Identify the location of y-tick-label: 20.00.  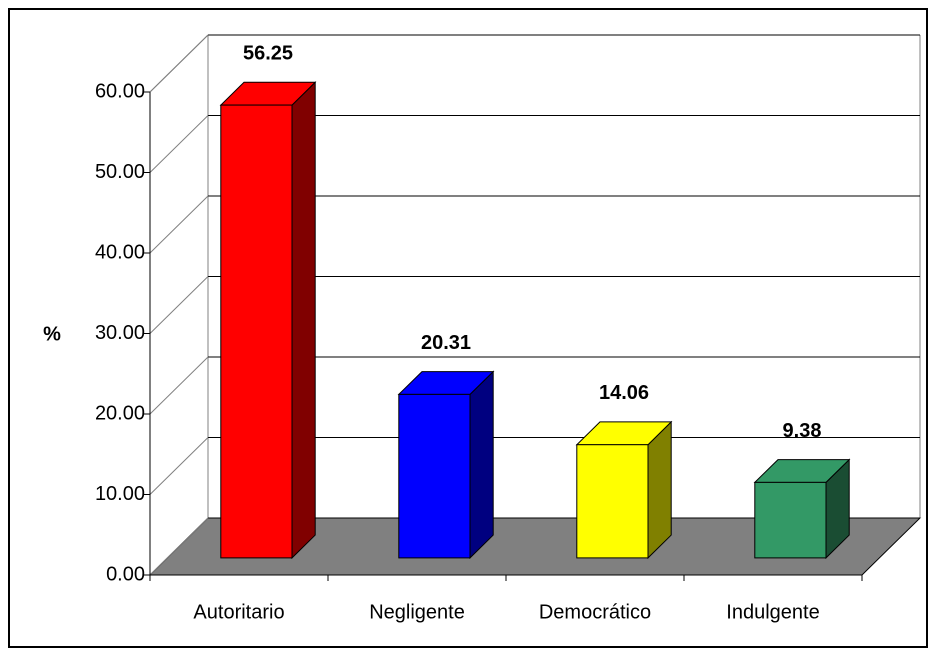
(120, 413).